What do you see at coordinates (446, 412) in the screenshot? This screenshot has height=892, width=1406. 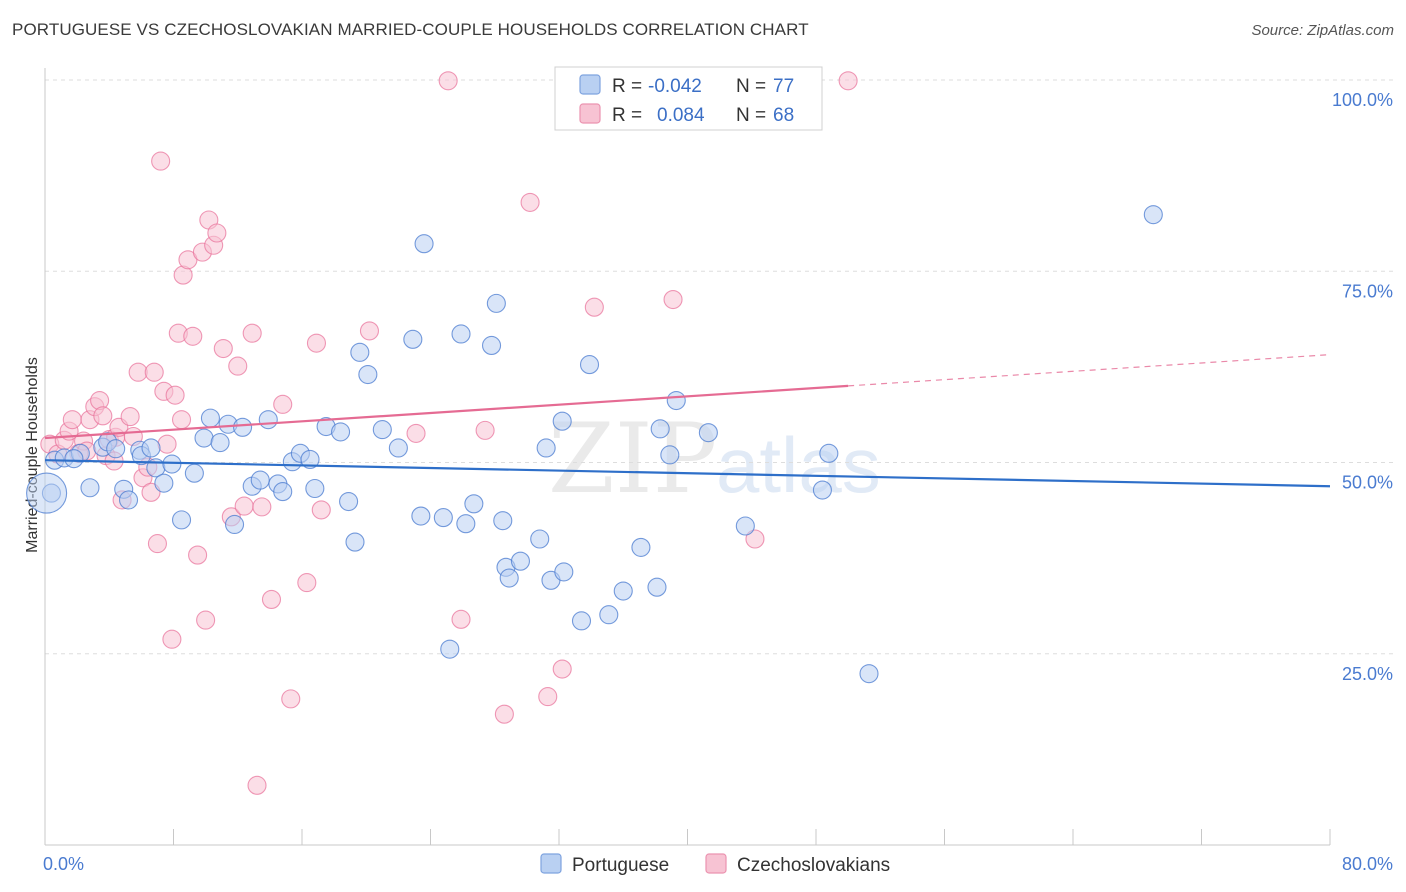 I see `trend-line-czechoslovakians` at bounding box center [446, 412].